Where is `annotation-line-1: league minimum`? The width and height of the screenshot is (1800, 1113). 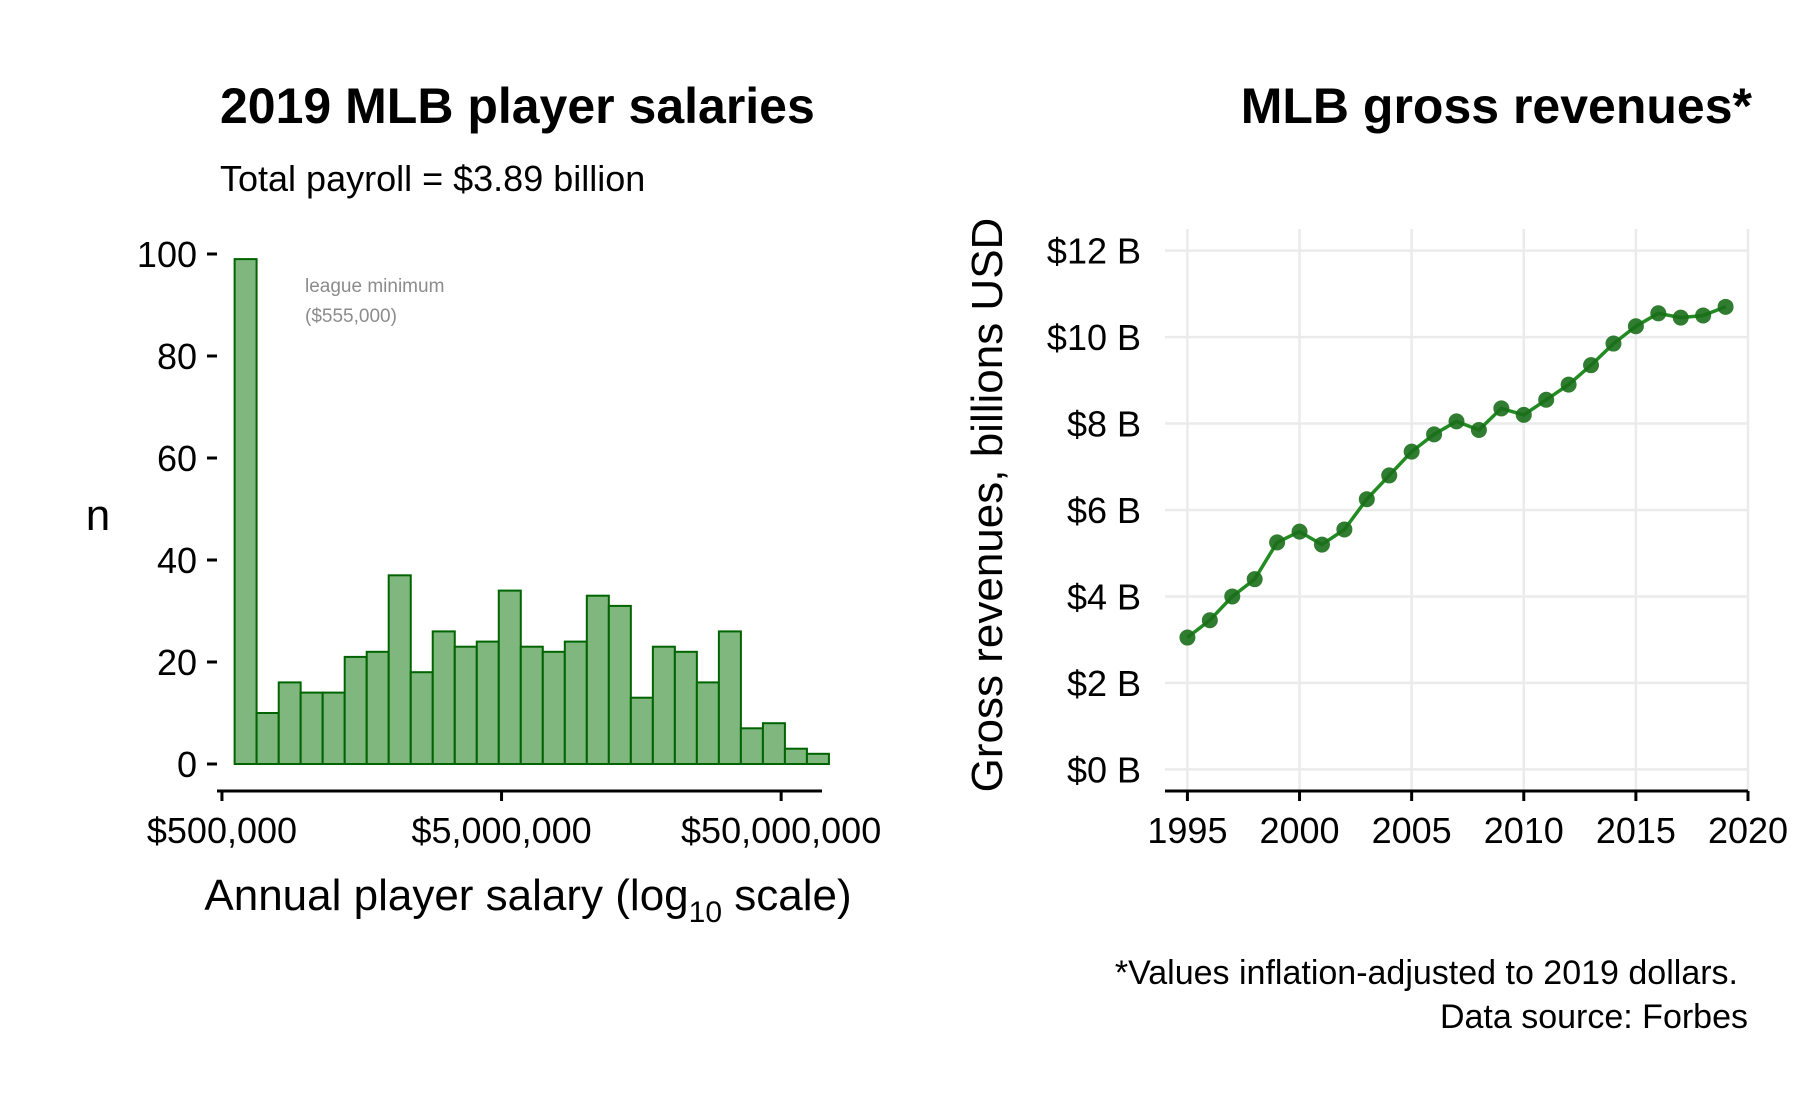 annotation-line-1: league minimum is located at coordinates (374, 286).